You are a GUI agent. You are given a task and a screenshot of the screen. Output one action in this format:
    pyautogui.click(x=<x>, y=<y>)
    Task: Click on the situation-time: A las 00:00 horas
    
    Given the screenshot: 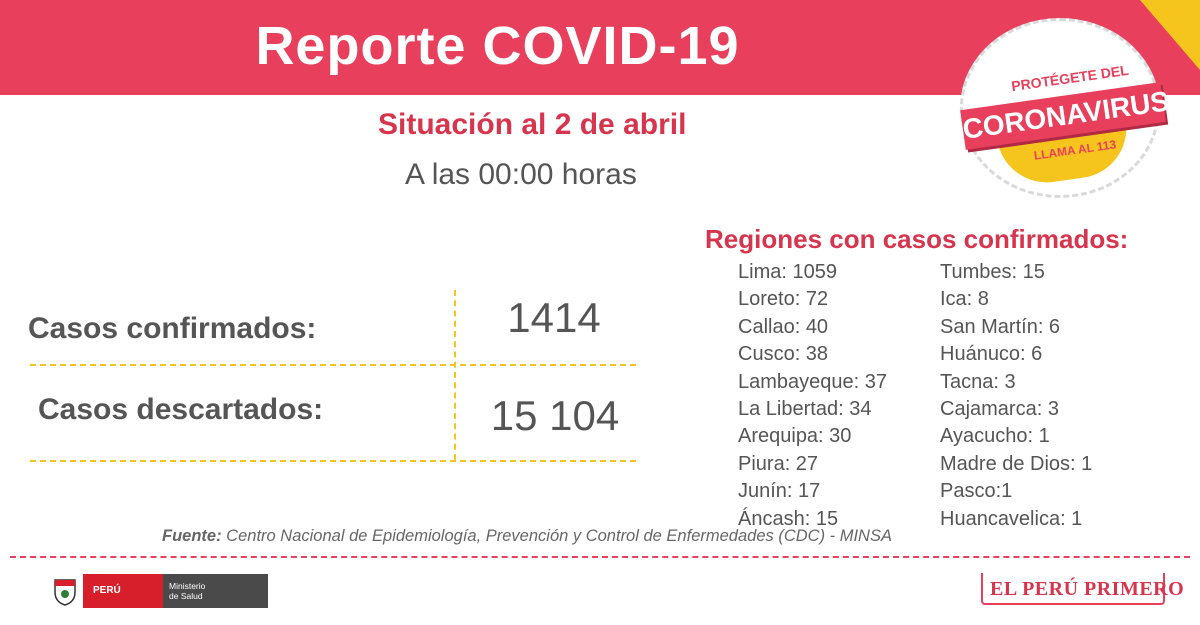 What is the action you would take?
    pyautogui.click(x=521, y=174)
    